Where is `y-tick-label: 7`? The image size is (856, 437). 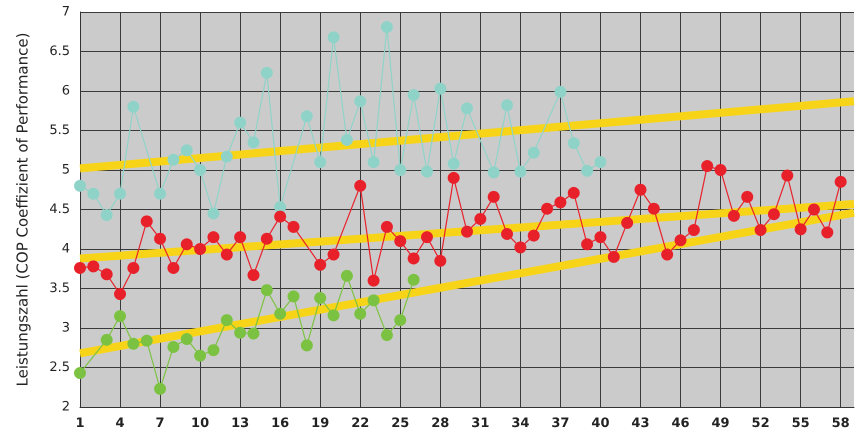 y-tick-label: 7 is located at coordinates (66, 12).